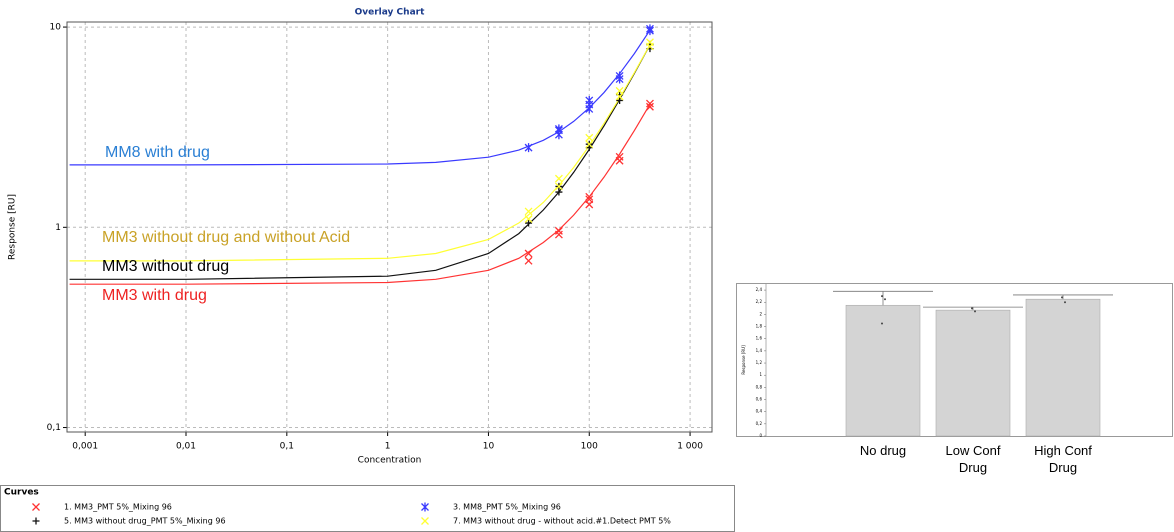  I want to click on annotation: MM3 with drug, so click(154, 295).